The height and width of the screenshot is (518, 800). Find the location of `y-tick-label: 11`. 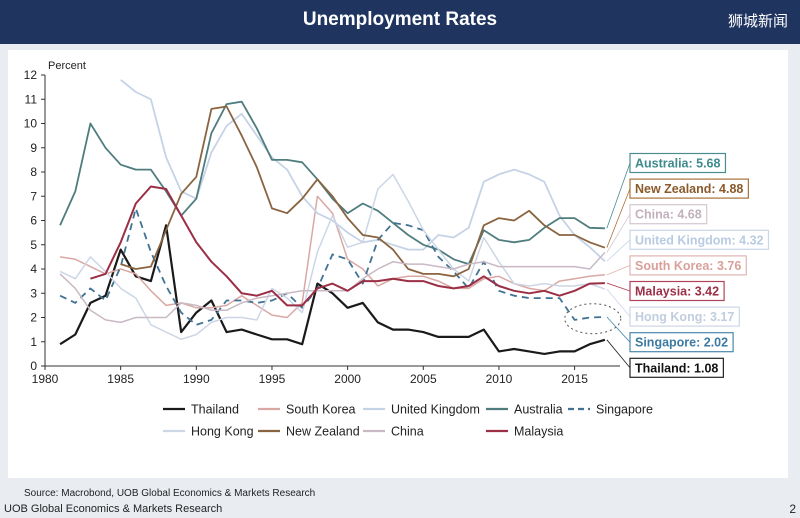

y-tick-label: 11 is located at coordinates (31, 99).